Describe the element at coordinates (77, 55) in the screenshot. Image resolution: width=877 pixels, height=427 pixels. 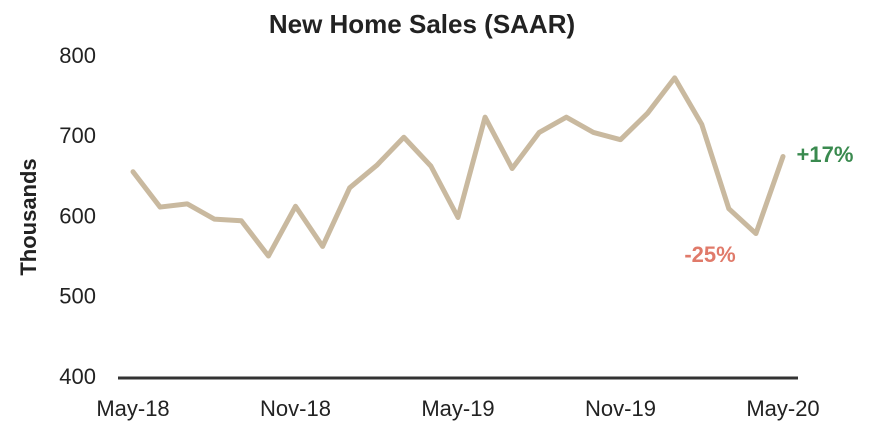
I see `y-tick-label: 800` at that location.